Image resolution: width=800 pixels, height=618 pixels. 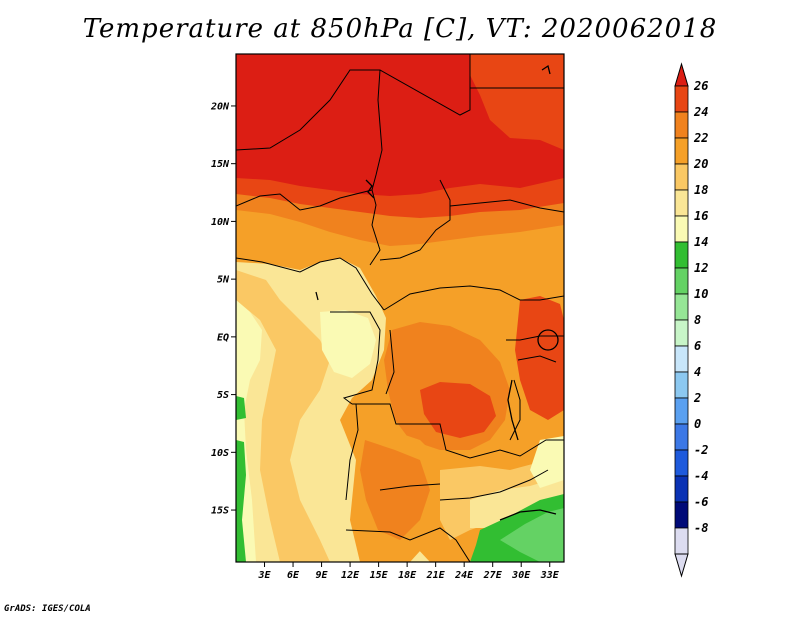 What do you see at coordinates (464, 575) in the screenshot?
I see `lon-label: 24E` at bounding box center [464, 575].